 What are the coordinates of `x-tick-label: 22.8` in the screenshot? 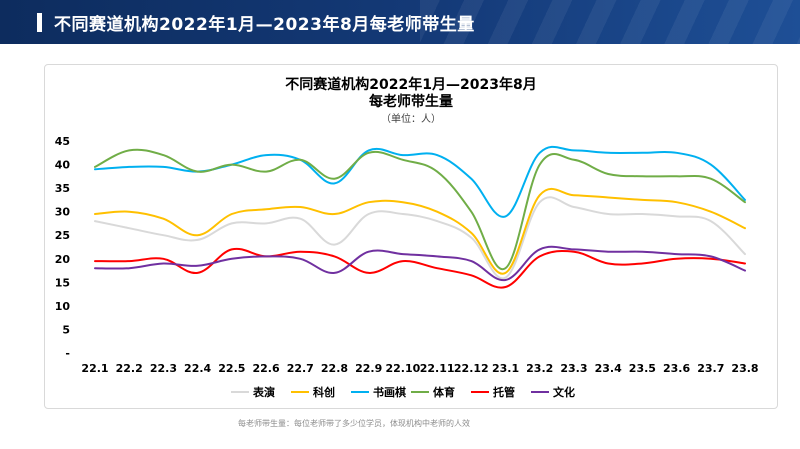 It's located at (334, 368).